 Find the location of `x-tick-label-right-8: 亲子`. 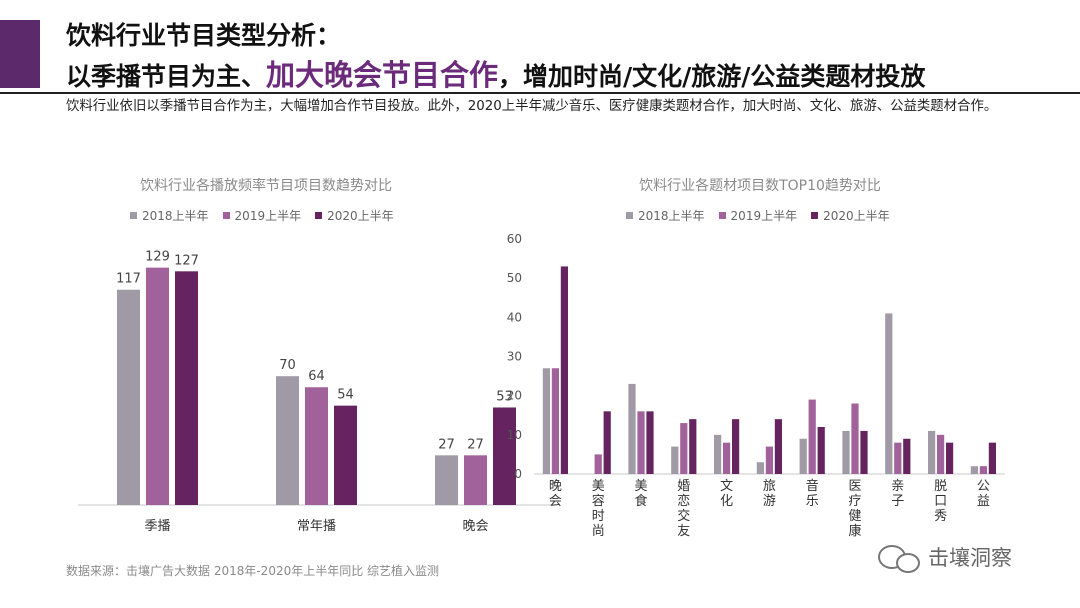

x-tick-label-right-8: 亲子 is located at coordinates (897, 494).